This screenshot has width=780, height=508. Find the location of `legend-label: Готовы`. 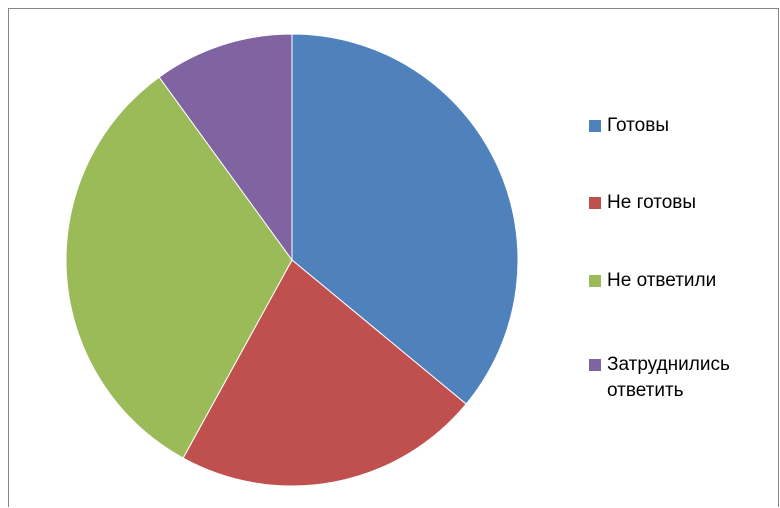

legend-label: Готовы is located at coordinates (638, 125).